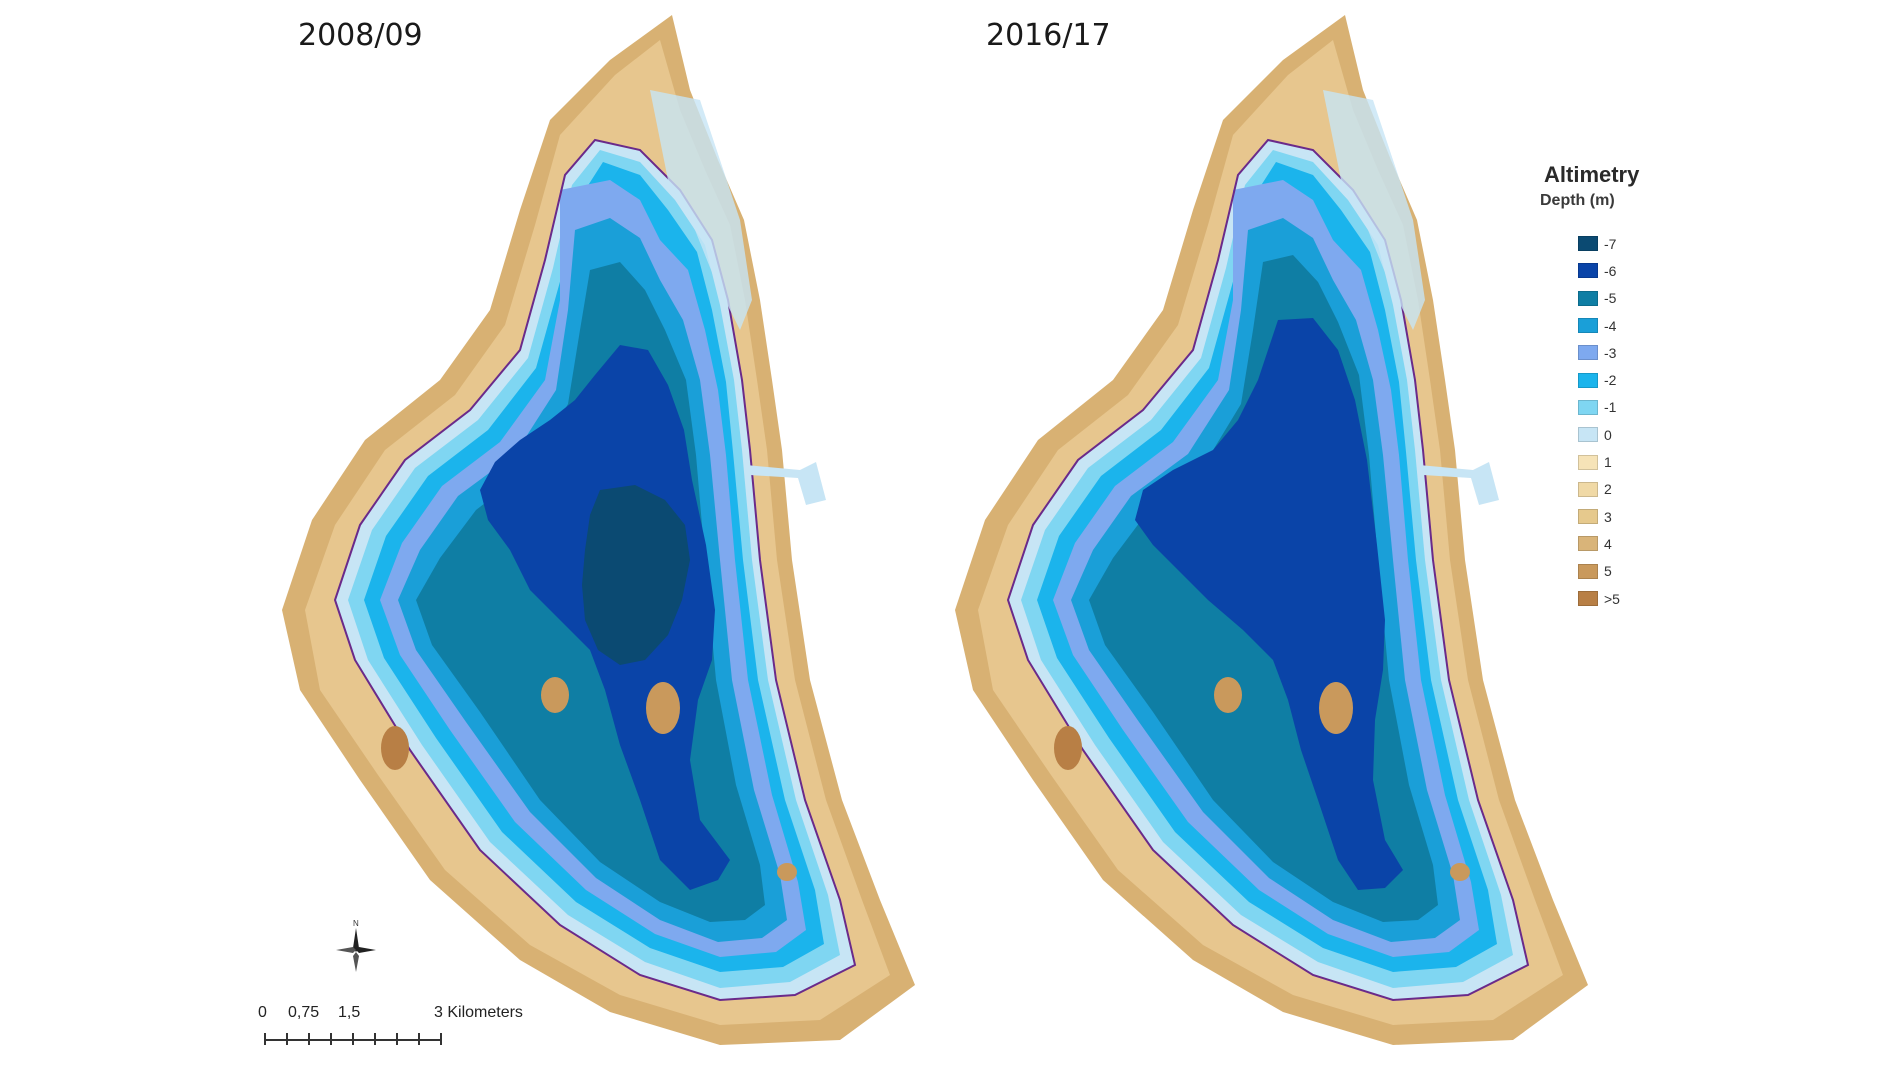 Image resolution: width=1900 pixels, height=1069 pixels. I want to click on map-title-left: 2008/09, so click(360, 35).